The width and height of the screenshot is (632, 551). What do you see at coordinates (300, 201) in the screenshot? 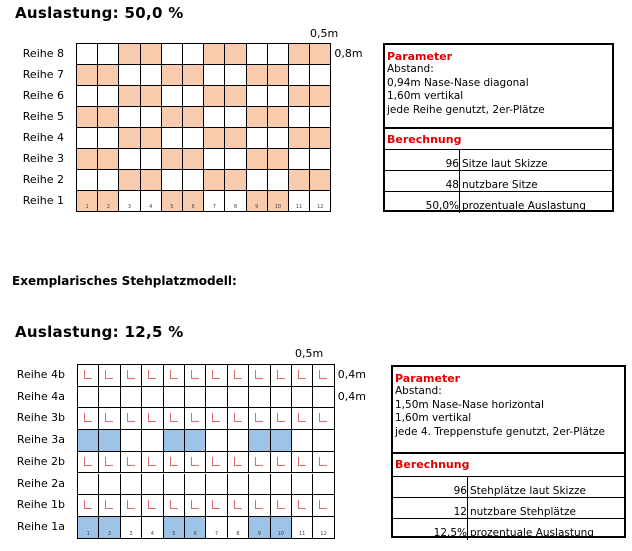
I see `grid-cell: 11` at bounding box center [300, 201].